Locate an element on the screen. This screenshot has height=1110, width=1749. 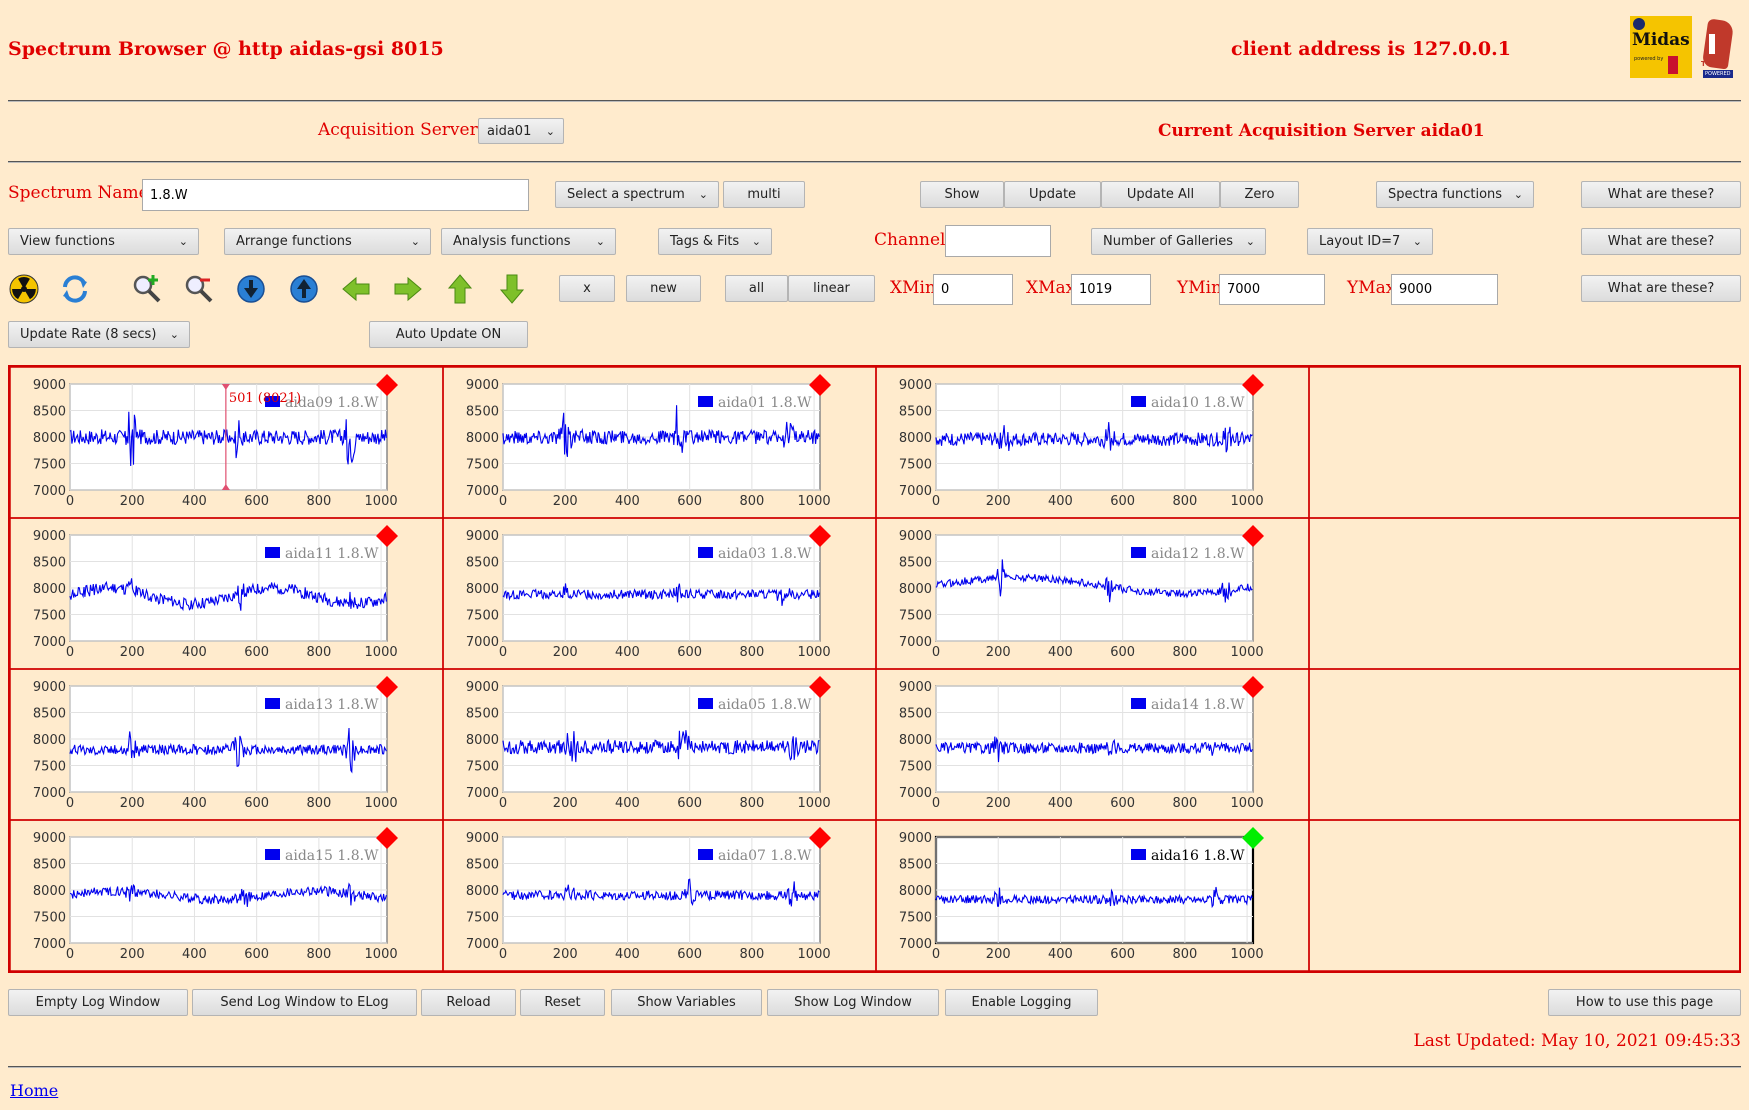
linear-button: linear is located at coordinates (831, 288).